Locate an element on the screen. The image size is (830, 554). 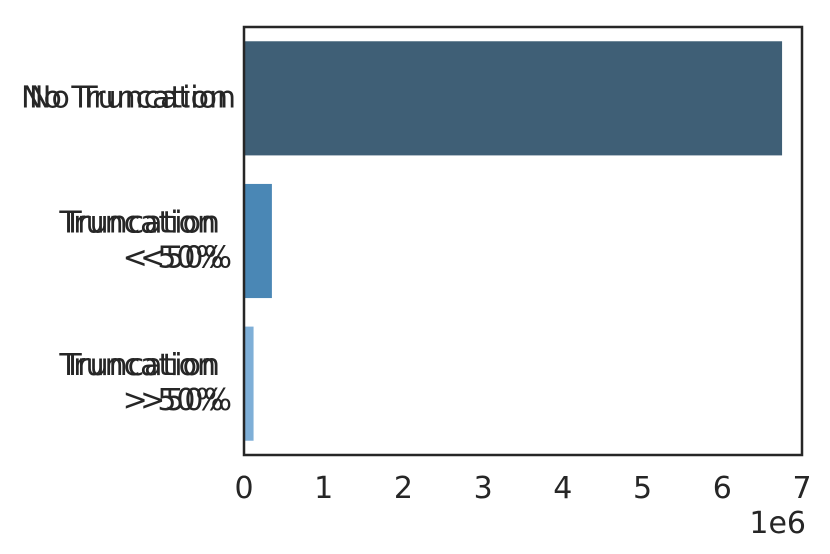
x-tick-label-6: 6 is located at coordinates (722, 488).